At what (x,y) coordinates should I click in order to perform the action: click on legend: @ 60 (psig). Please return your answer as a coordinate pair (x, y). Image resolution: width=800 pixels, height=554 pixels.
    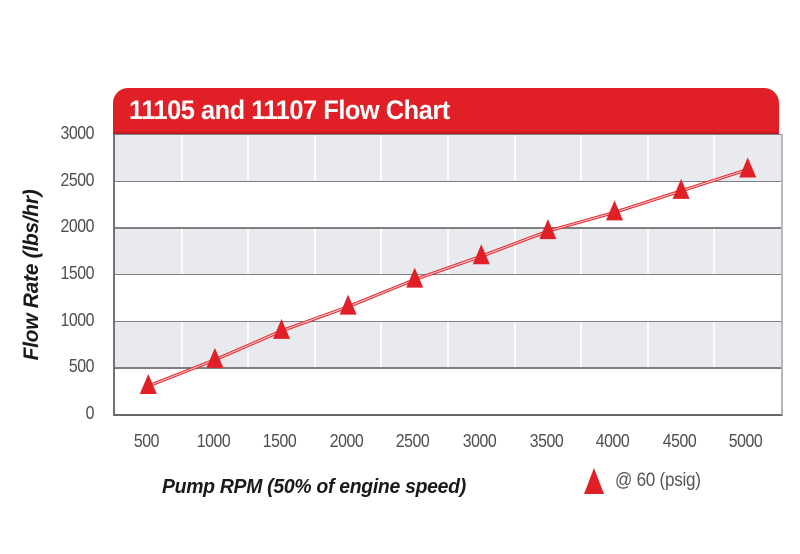
    Looking at the image, I should click on (647, 481).